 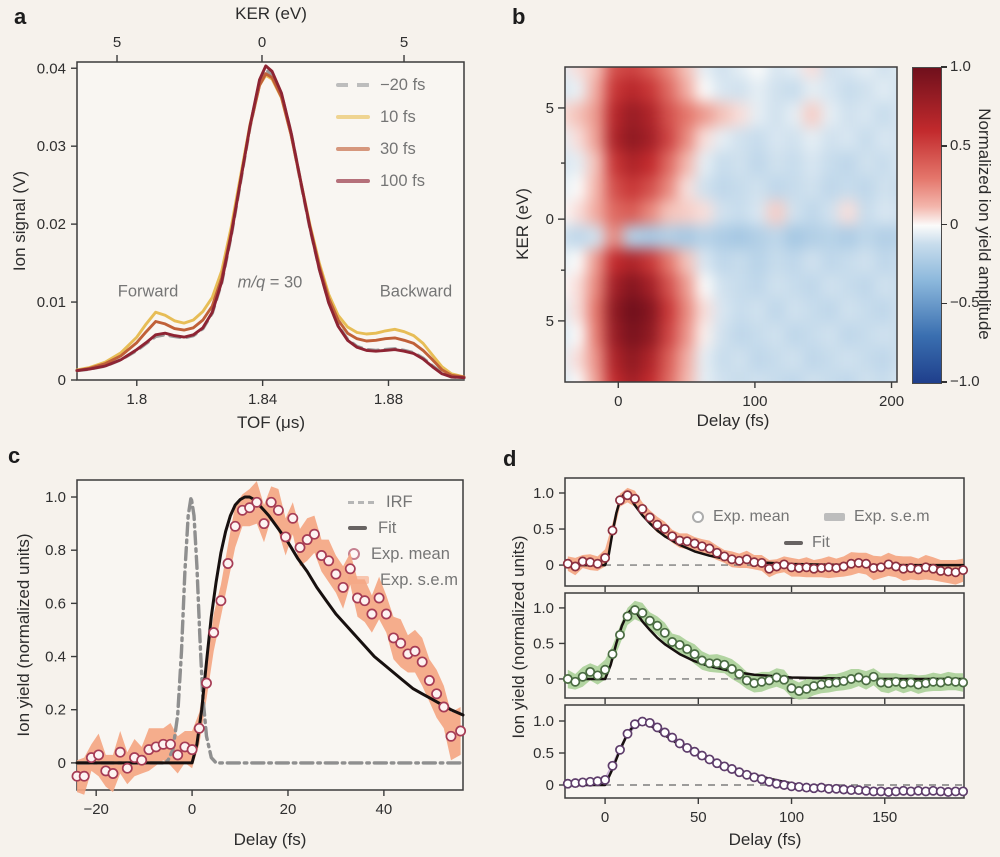 What do you see at coordinates (821, 543) in the screenshot?
I see `legend-label: Fit` at bounding box center [821, 543].